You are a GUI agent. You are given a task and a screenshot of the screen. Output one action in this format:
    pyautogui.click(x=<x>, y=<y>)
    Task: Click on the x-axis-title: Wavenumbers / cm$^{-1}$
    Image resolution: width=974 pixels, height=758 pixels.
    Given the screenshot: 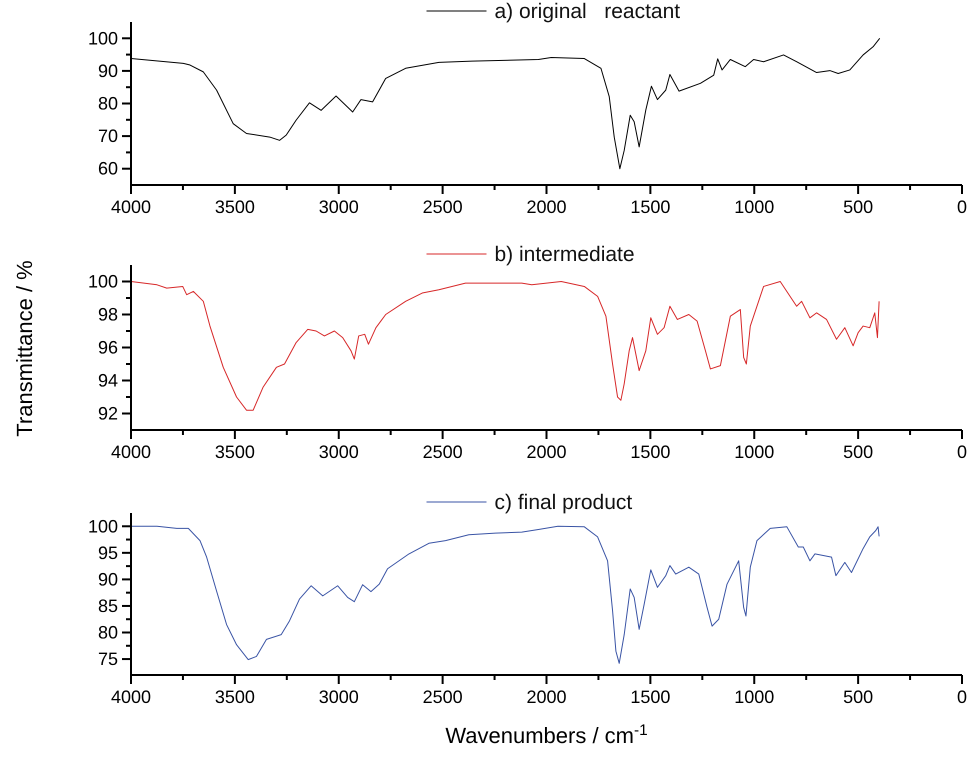 What is the action you would take?
    pyautogui.click(x=546, y=735)
    